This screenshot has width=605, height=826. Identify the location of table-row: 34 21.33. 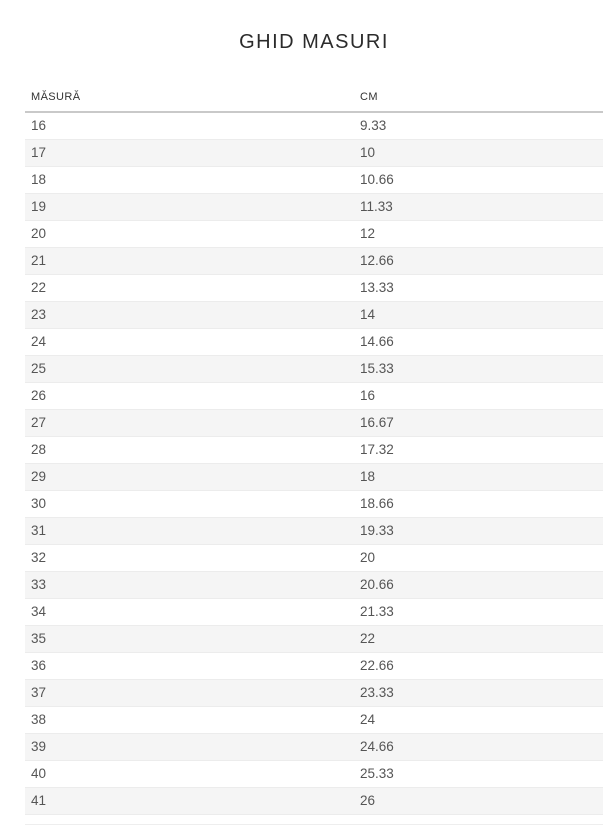
(314, 612).